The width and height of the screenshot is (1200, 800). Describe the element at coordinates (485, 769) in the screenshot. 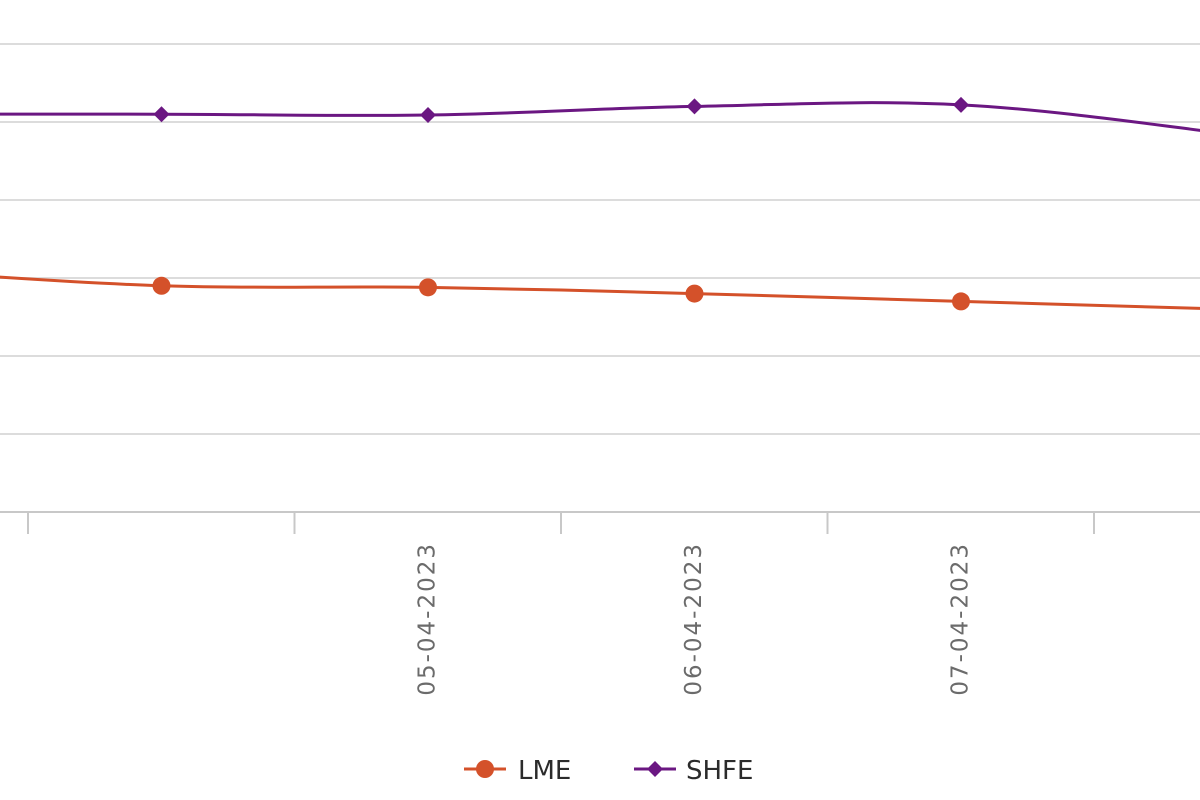

I see `lme-legend-marker` at that location.